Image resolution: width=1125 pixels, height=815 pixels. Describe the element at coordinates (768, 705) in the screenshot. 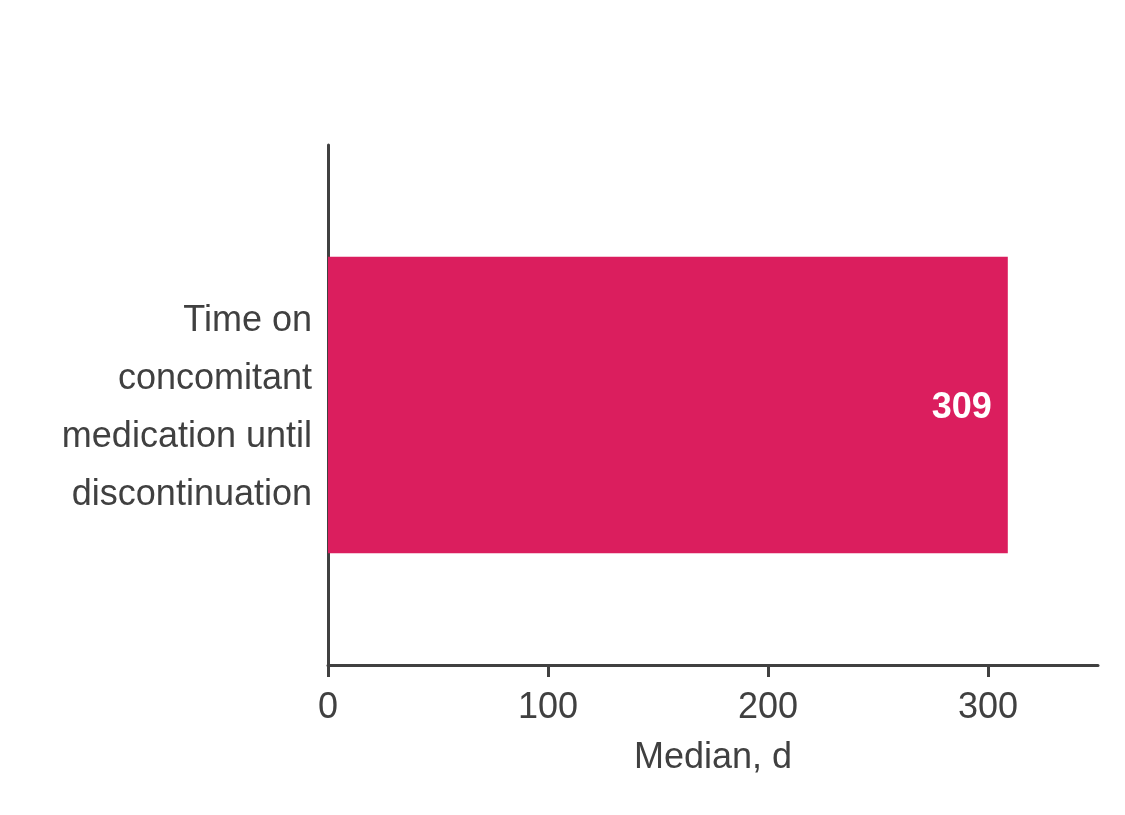

I see `x-tick-label: 200` at that location.